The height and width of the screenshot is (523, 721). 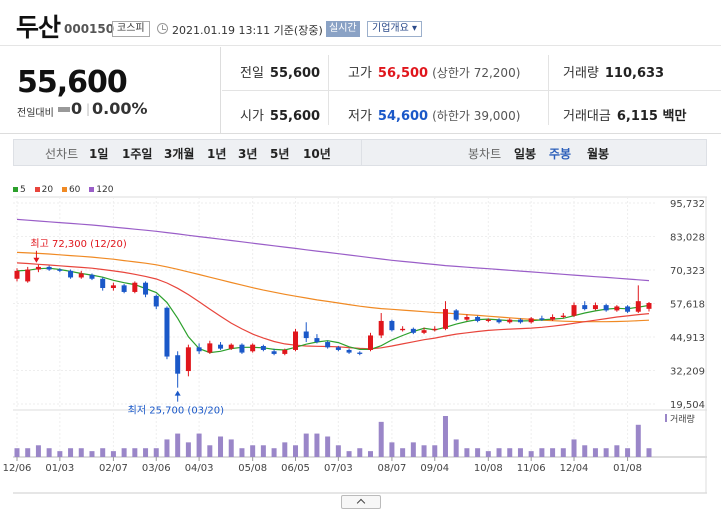 I want to click on col-divider, so click(x=548, y=90).